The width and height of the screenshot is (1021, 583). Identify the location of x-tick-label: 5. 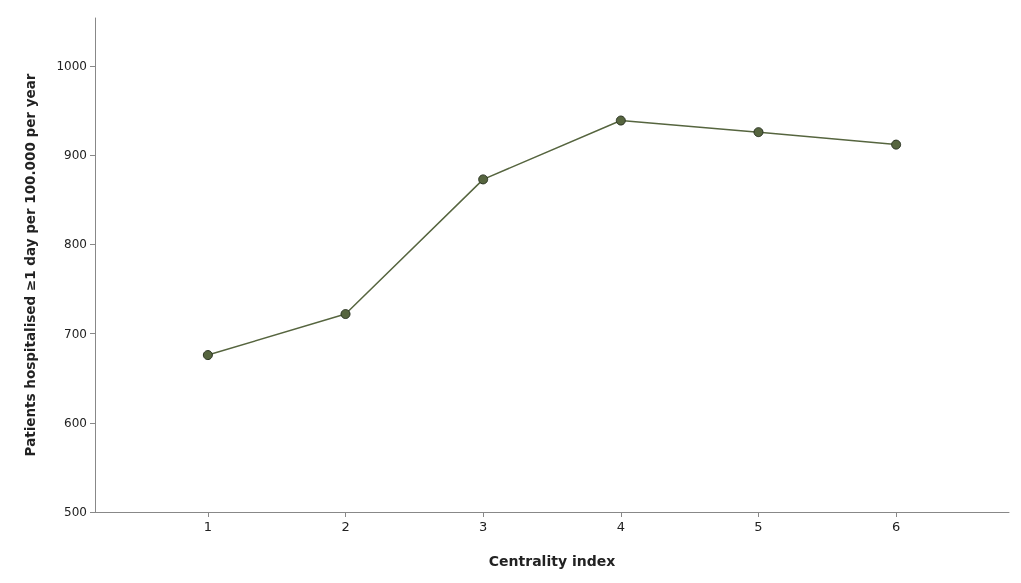
(758, 526).